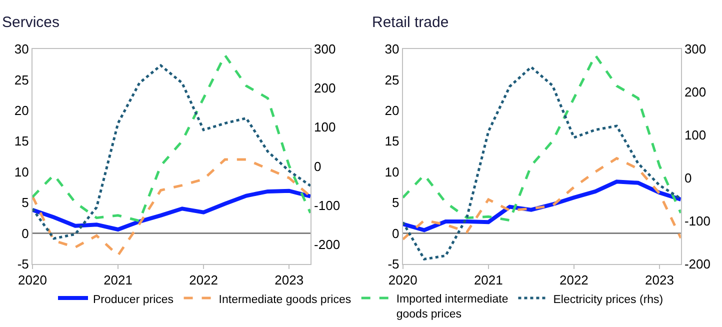 Image resolution: width=722 pixels, height=327 pixels. Describe the element at coordinates (285, 300) in the screenshot. I see `legend-label: Intermediate goods prices` at that location.